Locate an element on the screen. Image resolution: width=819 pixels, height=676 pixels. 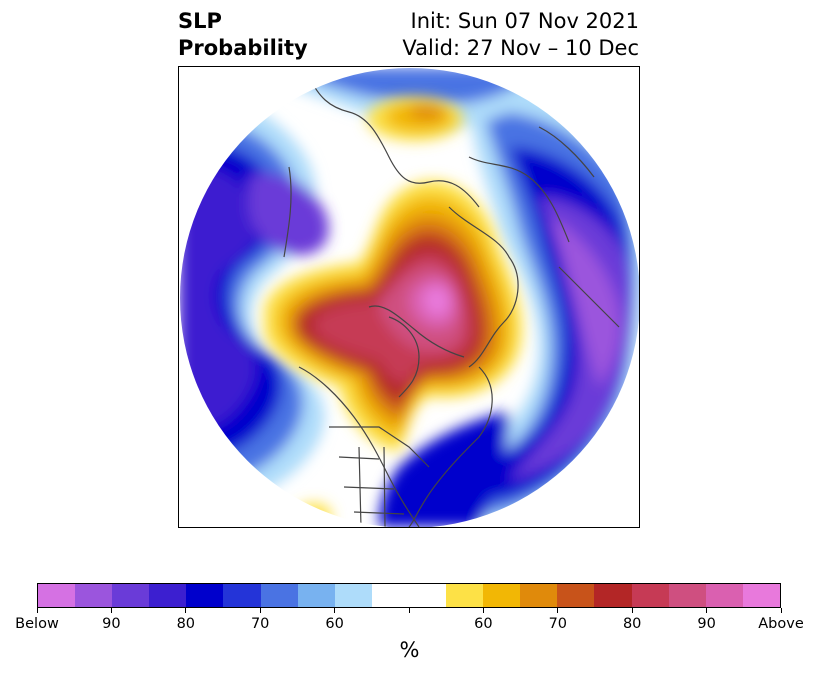
init-date: Init: Sun 07 Nov 2021 is located at coordinates (524, 21).